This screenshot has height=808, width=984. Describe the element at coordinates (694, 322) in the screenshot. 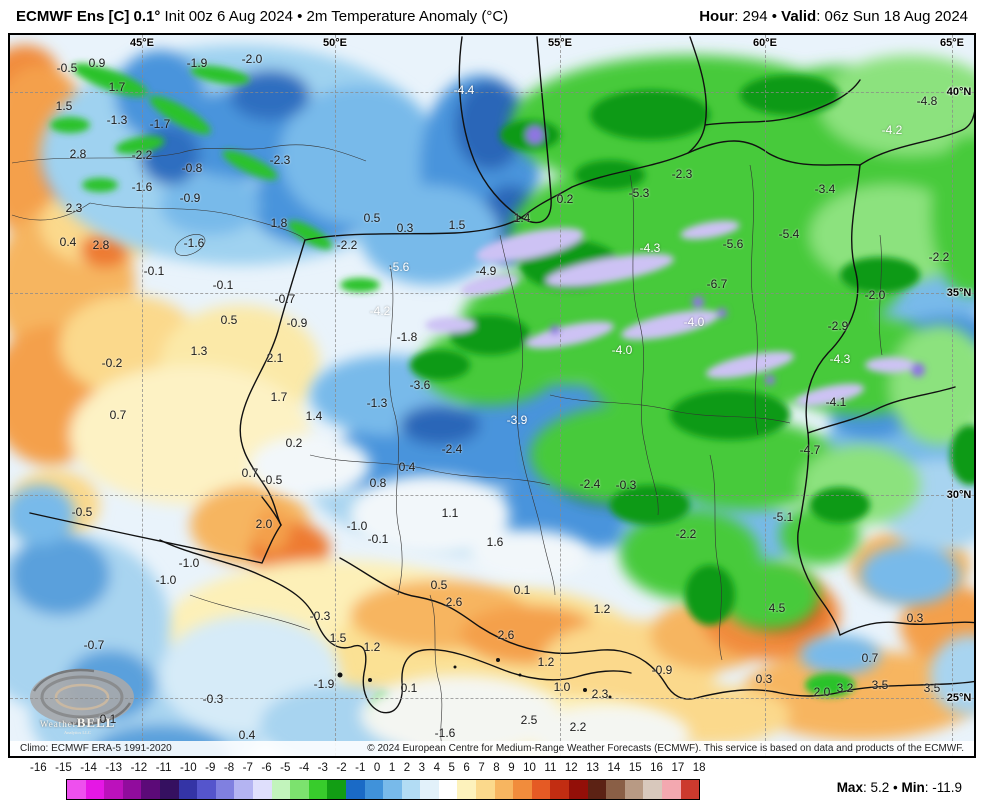

I see `anomaly-value-label: -4.0` at that location.